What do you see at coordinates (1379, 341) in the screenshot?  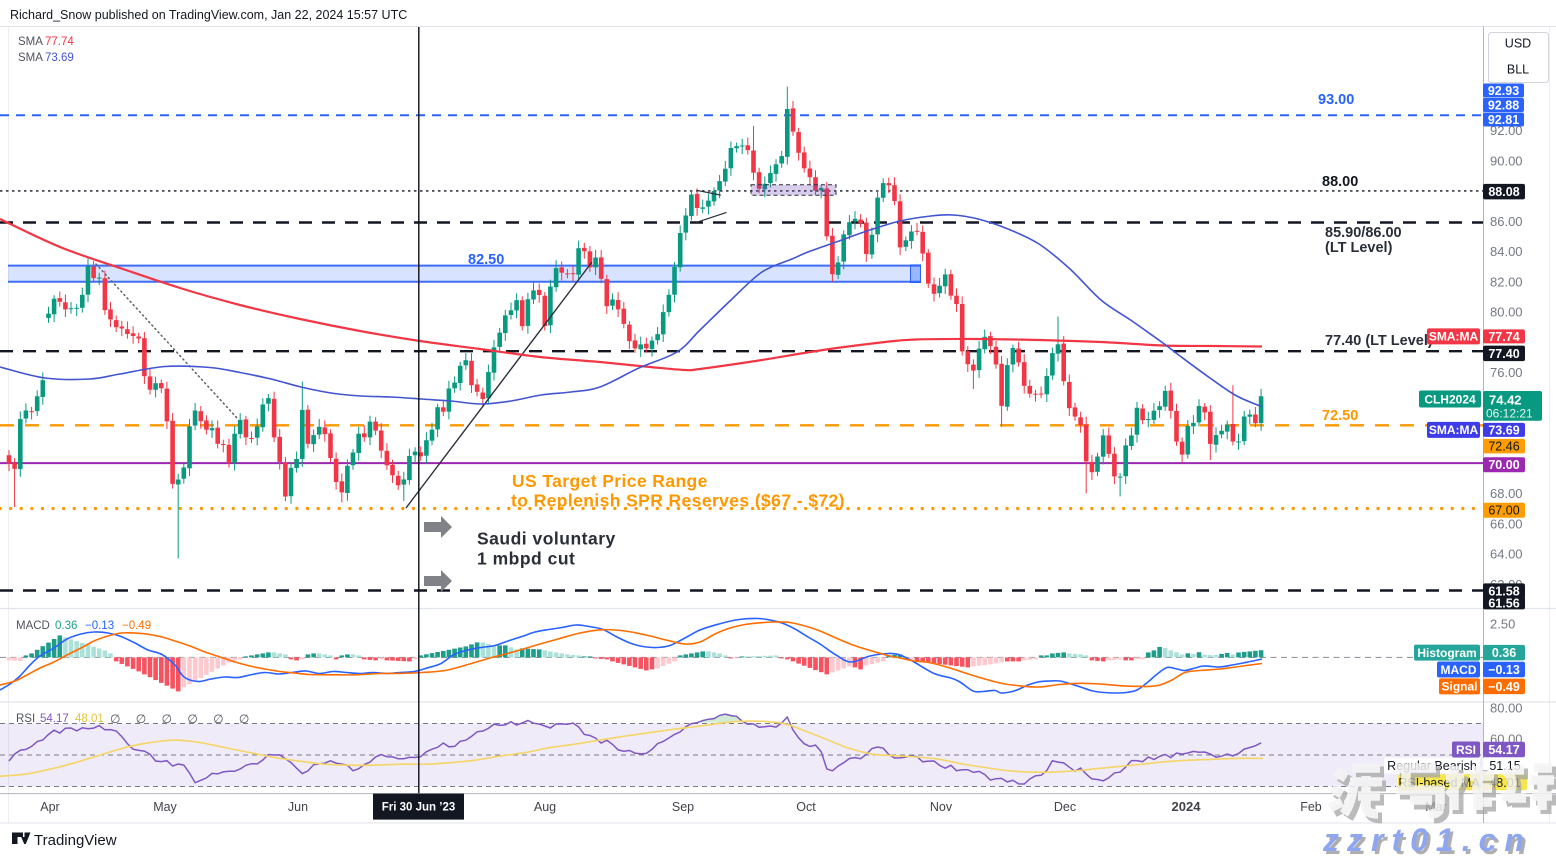 I see `svg-text: 77.40 (LT Level)` at bounding box center [1379, 341].